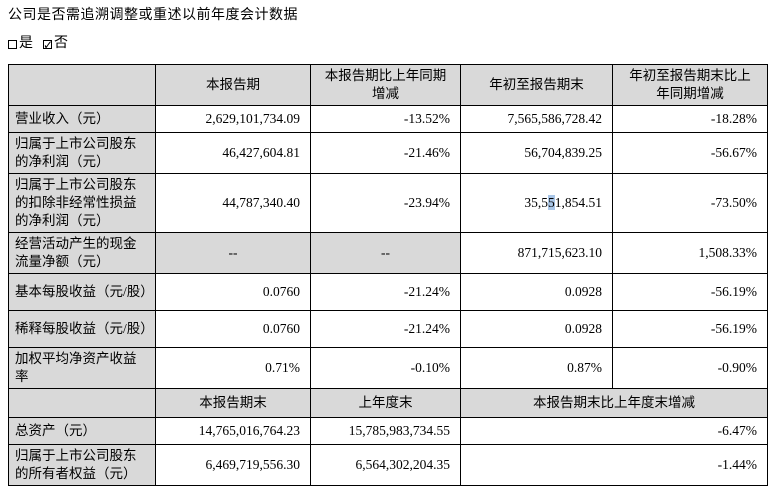  Describe the element at coordinates (233, 153) in the screenshot. I see `cell-current-period: 46,427,604.81` at that location.